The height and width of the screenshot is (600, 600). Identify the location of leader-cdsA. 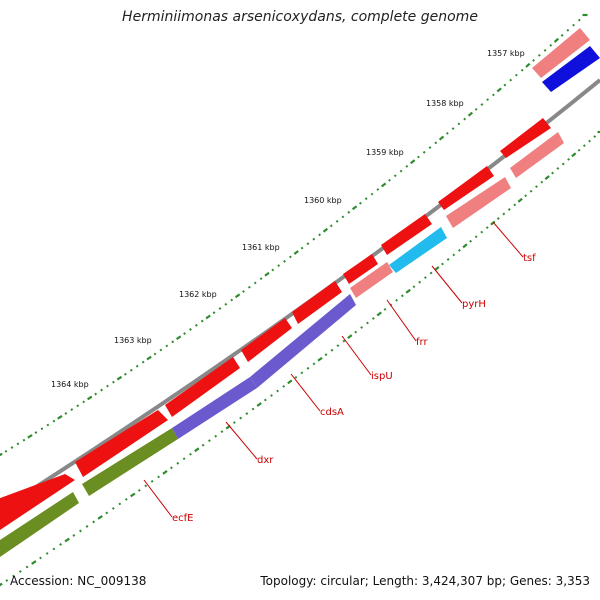
(305, 392).